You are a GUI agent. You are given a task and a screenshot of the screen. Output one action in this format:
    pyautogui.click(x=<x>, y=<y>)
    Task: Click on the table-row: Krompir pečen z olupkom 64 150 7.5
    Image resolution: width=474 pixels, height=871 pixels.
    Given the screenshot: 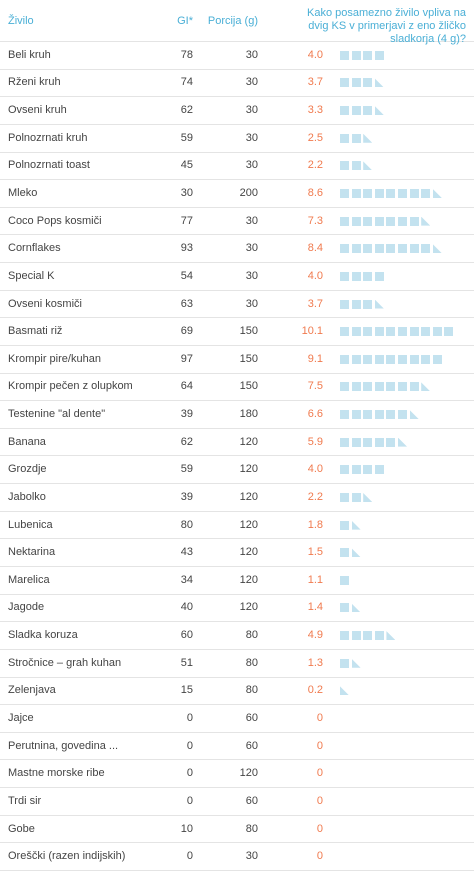 What is the action you would take?
    pyautogui.click(x=237, y=388)
    